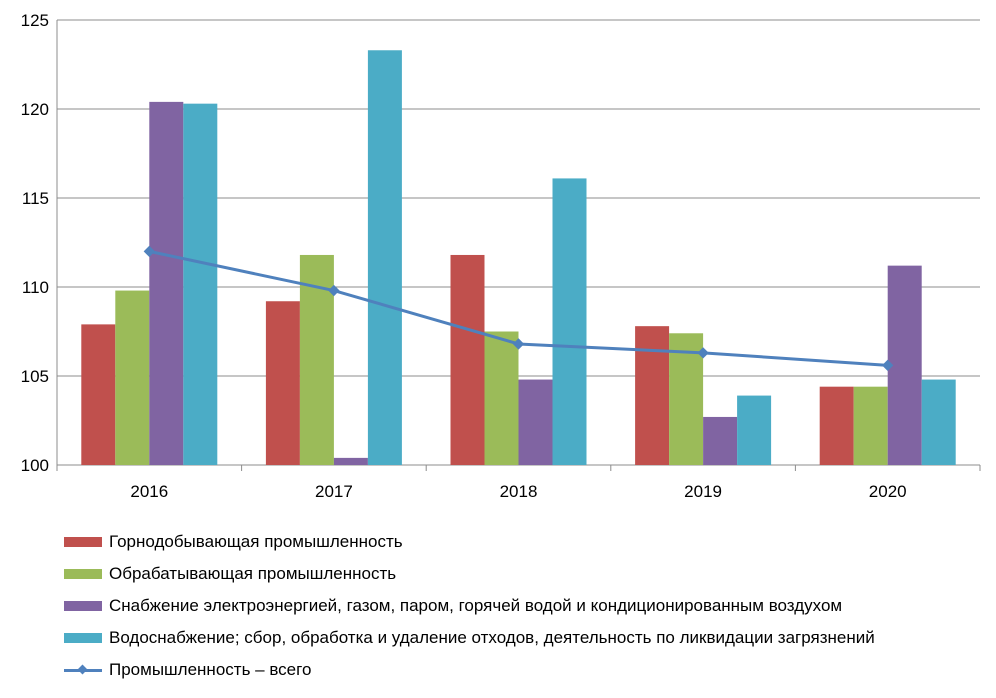  What do you see at coordinates (35, 376) in the screenshot?
I see `y-tick-label: 105` at bounding box center [35, 376].